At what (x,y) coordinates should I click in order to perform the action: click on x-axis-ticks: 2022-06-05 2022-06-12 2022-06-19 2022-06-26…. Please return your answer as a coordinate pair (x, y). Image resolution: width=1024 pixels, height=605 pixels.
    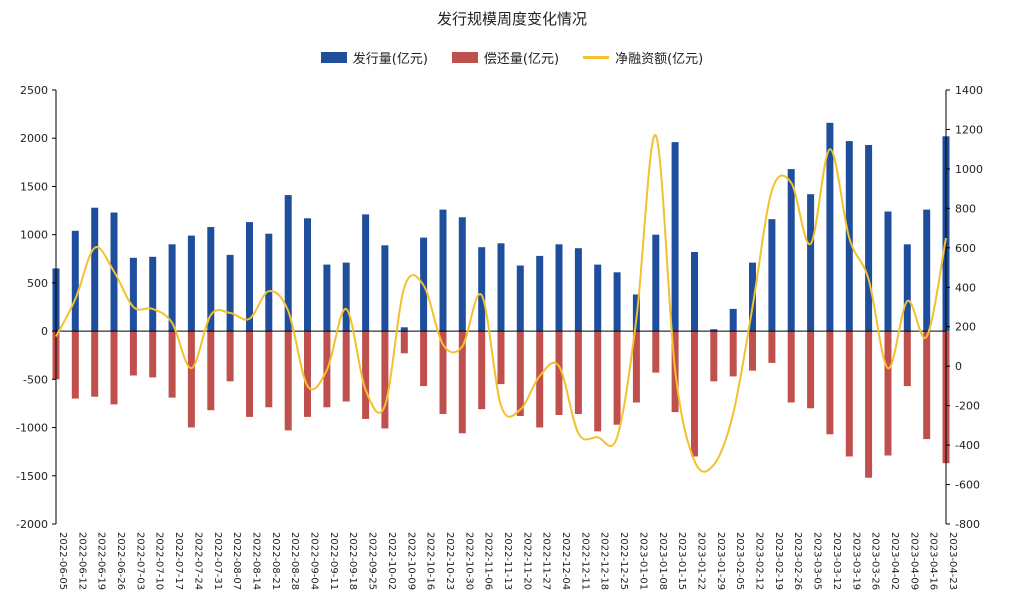
    Looking at the image, I should click on (507, 561).